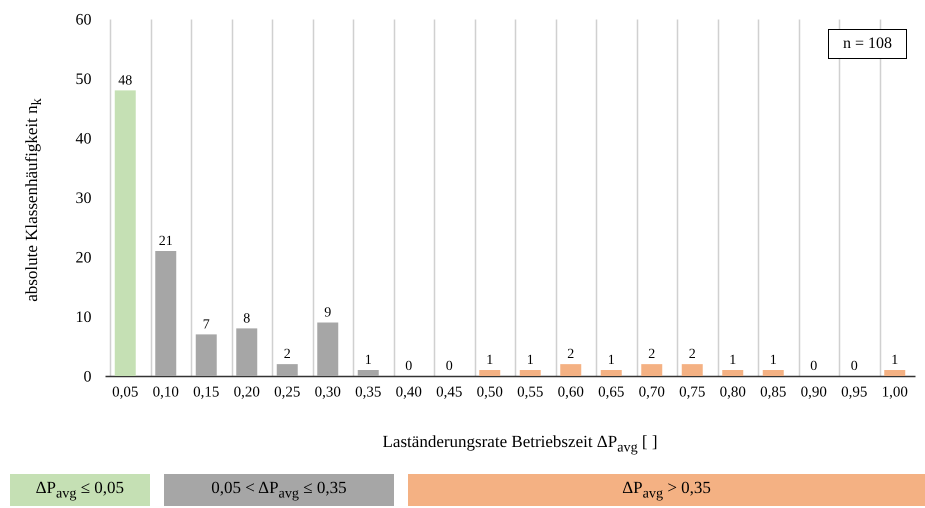  What do you see at coordinates (125, 392) in the screenshot?
I see `x-tick-label: 0,05` at bounding box center [125, 392].